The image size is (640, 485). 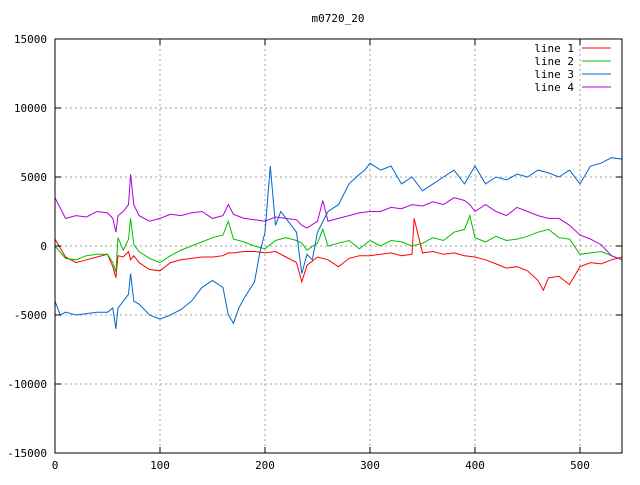 I want to click on x-tick-label: 200, so click(x=265, y=465).